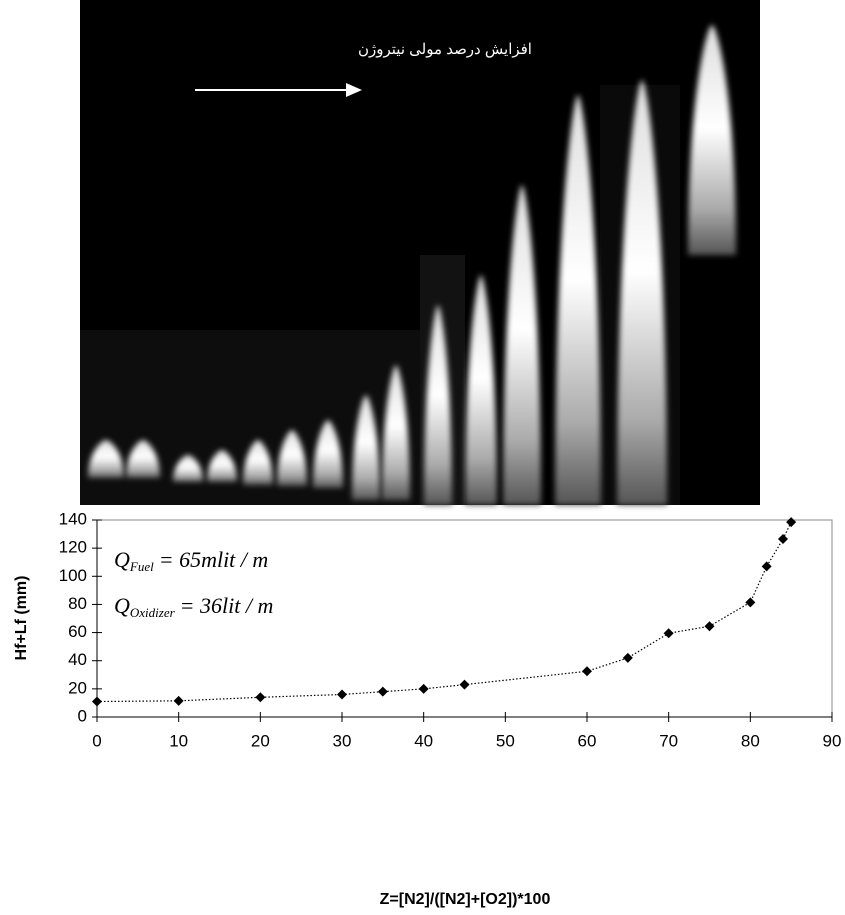 This screenshot has width=845, height=915. Describe the element at coordinates (260, 740) in the screenshot. I see `x-tick-label: 20` at that location.